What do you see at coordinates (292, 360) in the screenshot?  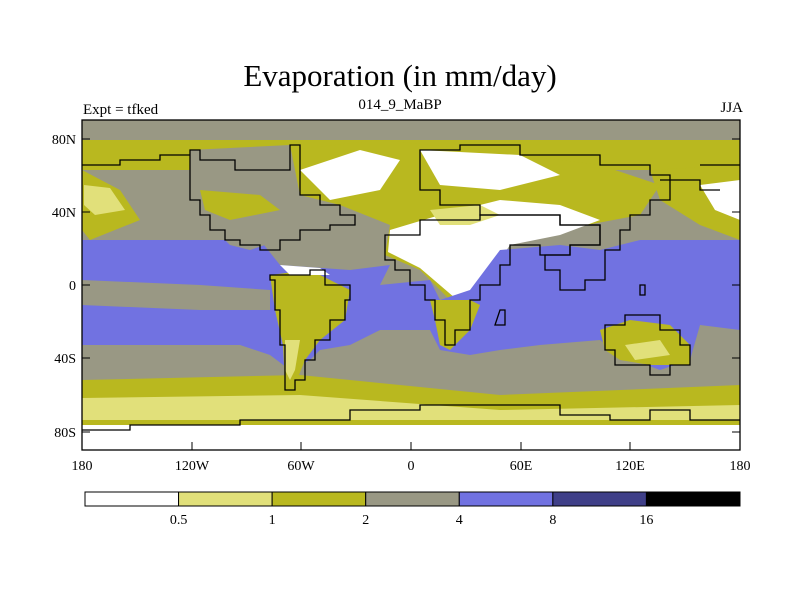 I see `field-sa-south-light` at bounding box center [292, 360].